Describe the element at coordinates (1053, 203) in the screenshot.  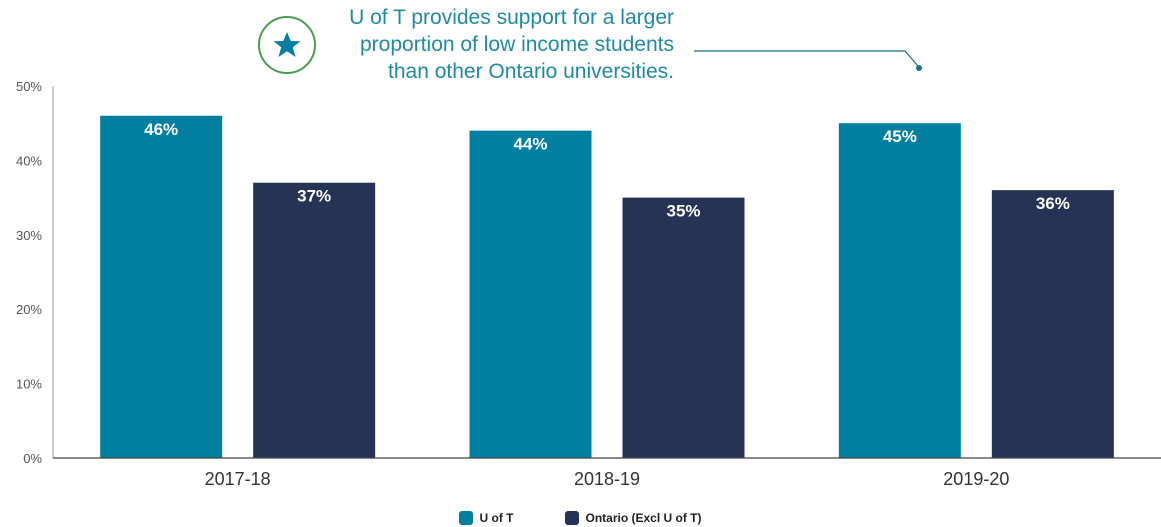
I see `bar-value-label: 36%` at that location.